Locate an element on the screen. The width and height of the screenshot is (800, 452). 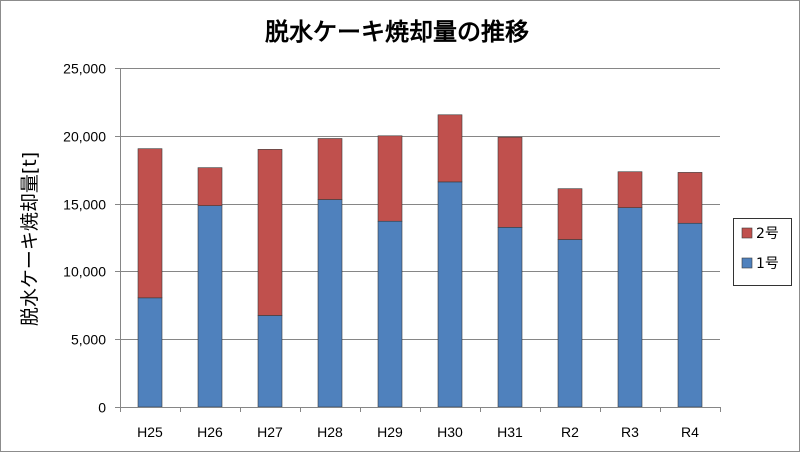
y-tick-label: 25,000 is located at coordinates (84, 69).